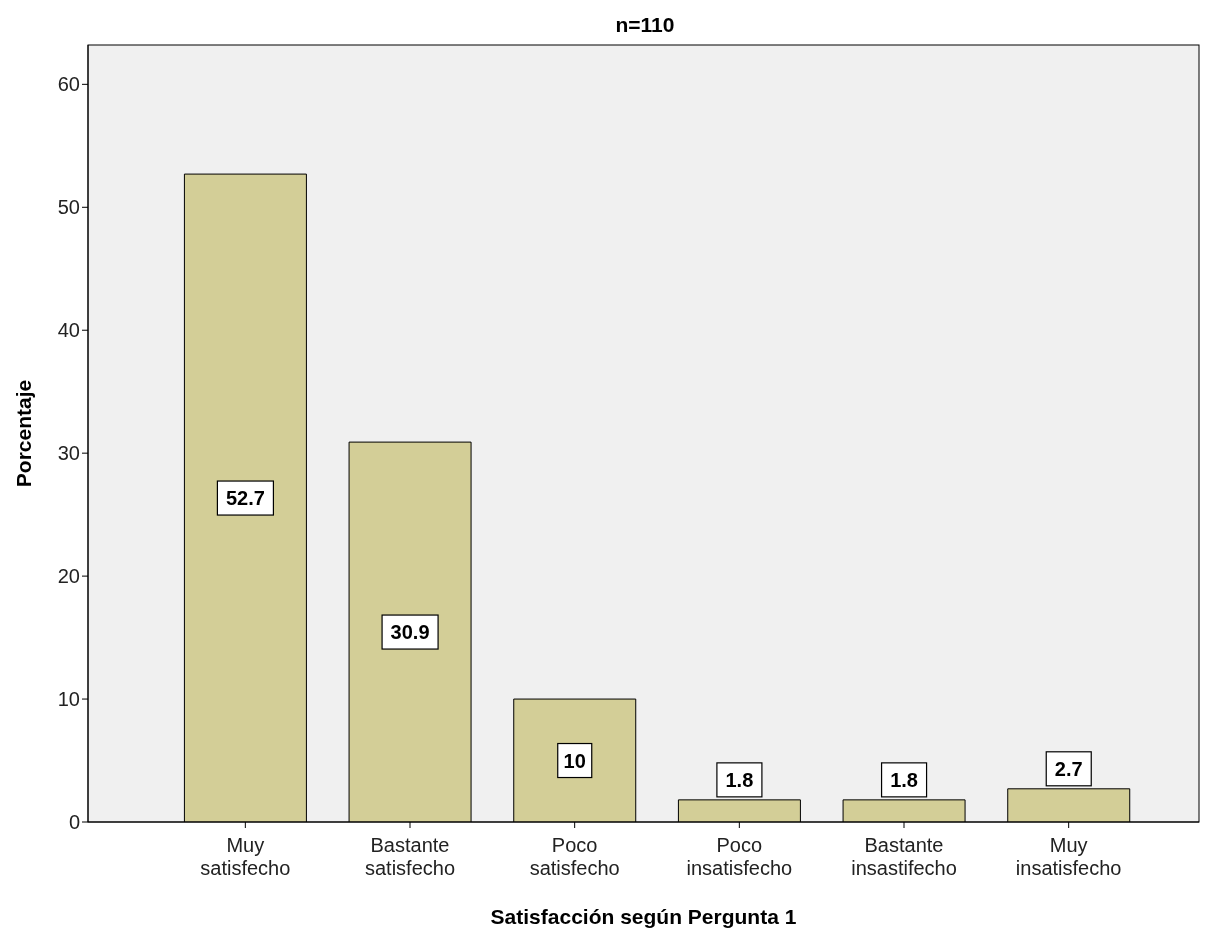 The width and height of the screenshot is (1210, 952). I want to click on data-label: 52.7, so click(245, 498).